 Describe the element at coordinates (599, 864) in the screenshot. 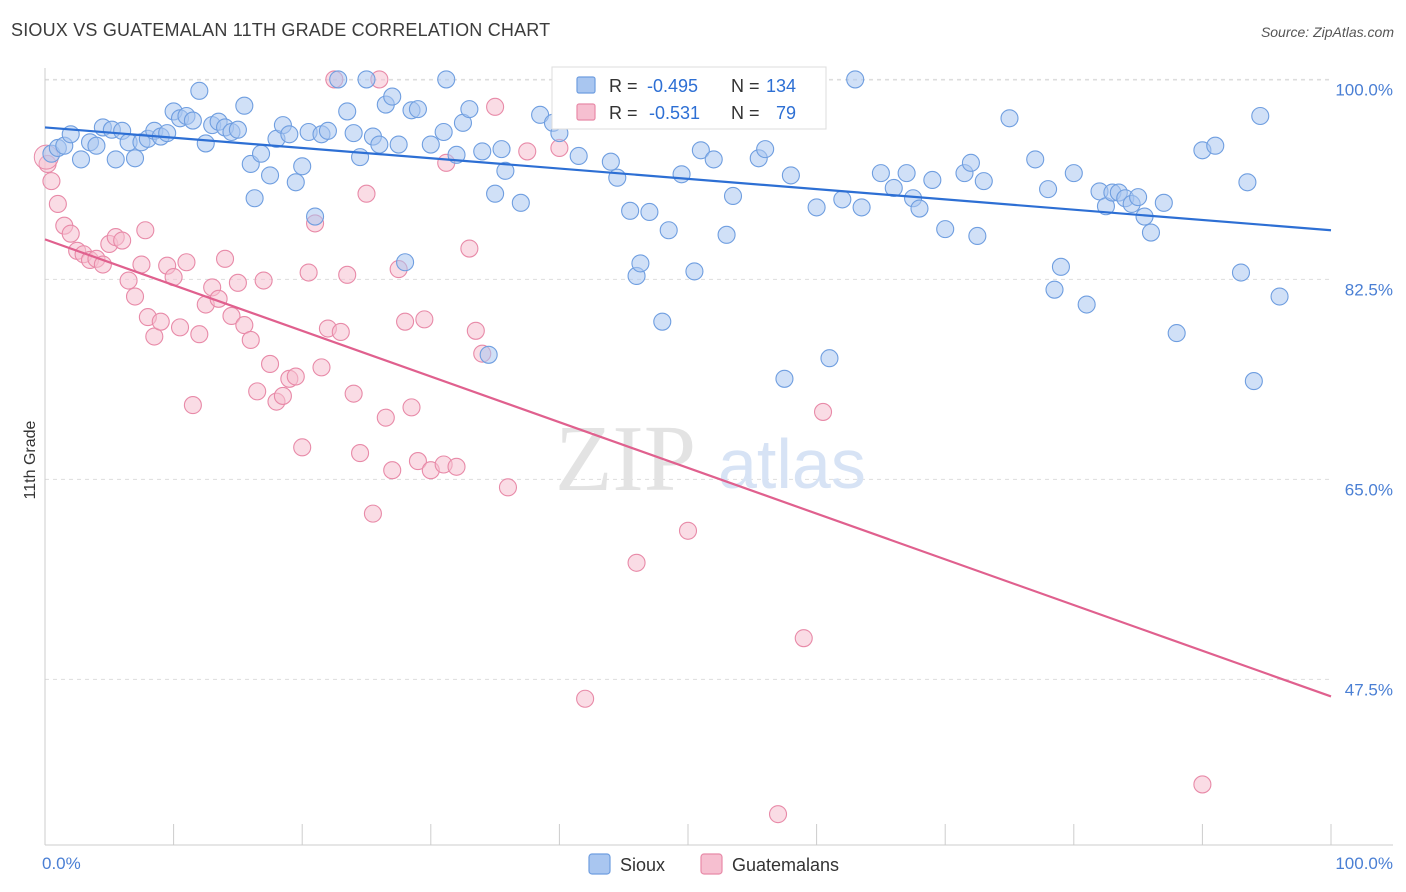

I see `bottom-legend-swatch-sioux` at that location.